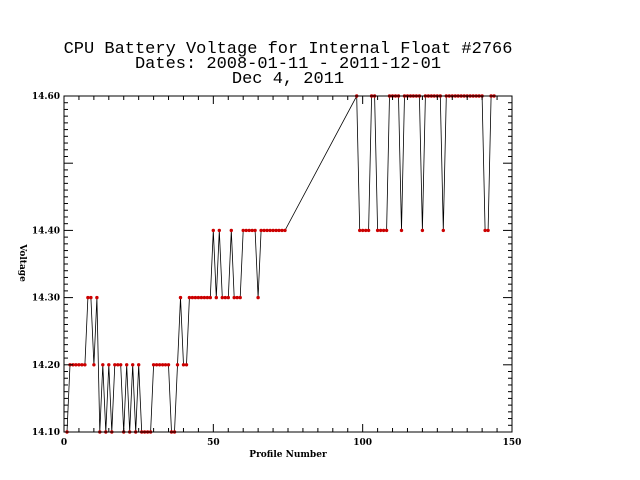 The width and height of the screenshot is (640, 480). What do you see at coordinates (46, 433) in the screenshot?
I see `y-tick-label: 14.10` at bounding box center [46, 433].